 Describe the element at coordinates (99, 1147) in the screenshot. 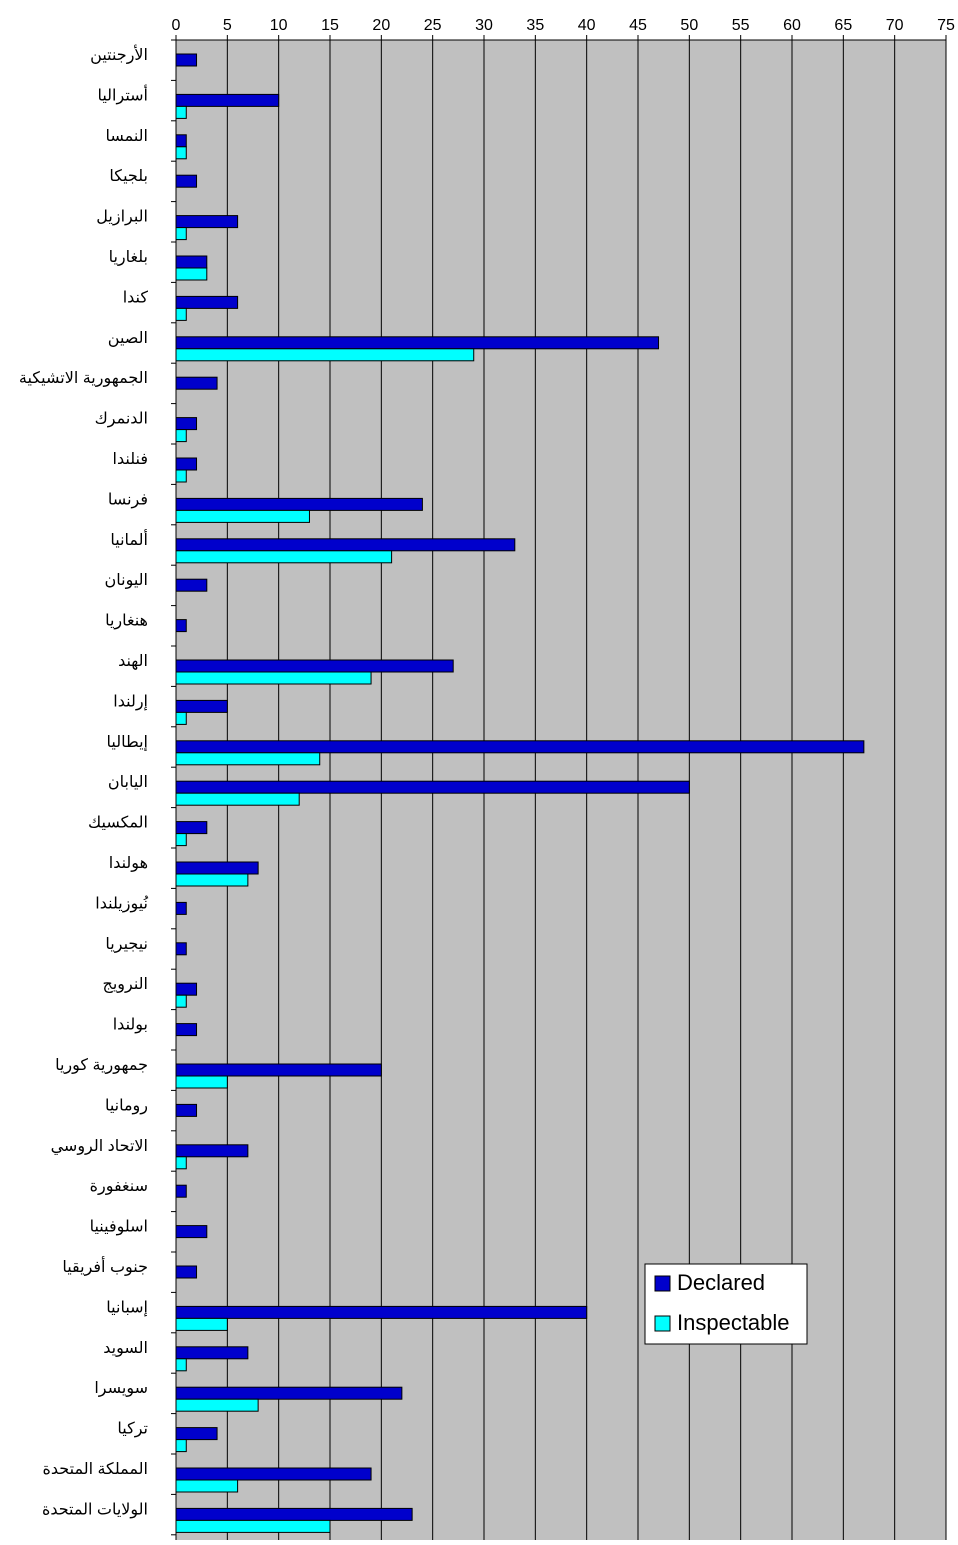

I see `category-label: الاتحاد الروسي` at that location.